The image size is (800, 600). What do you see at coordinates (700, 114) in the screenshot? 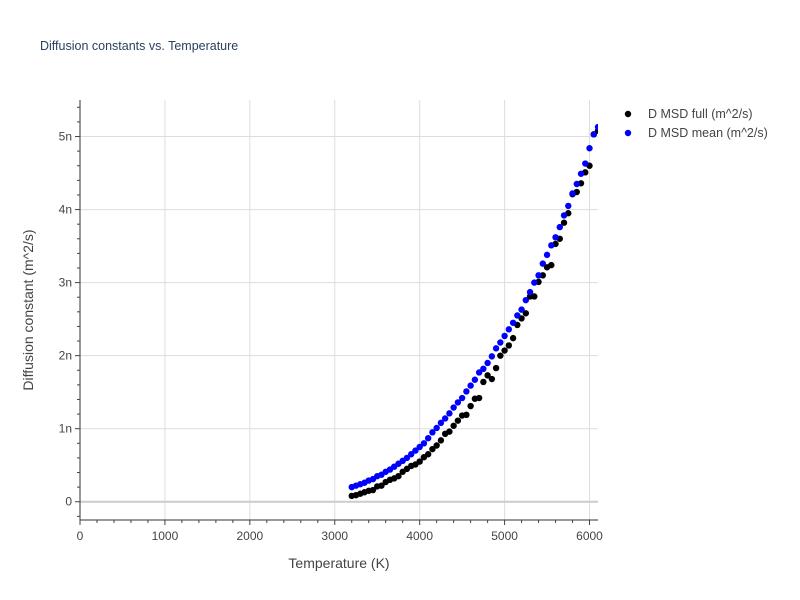
I see `legend-label-full: D MSD full (m^2/s)` at bounding box center [700, 114].